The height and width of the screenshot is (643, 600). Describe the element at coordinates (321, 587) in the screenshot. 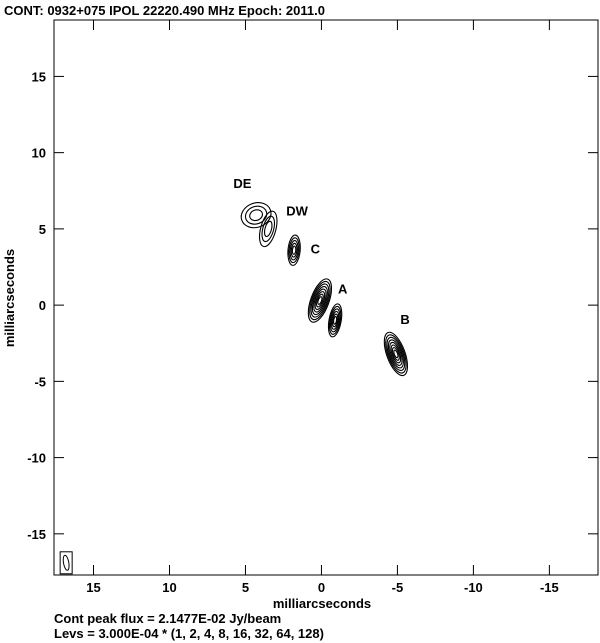

I see `x-tick-label: 0` at that location.